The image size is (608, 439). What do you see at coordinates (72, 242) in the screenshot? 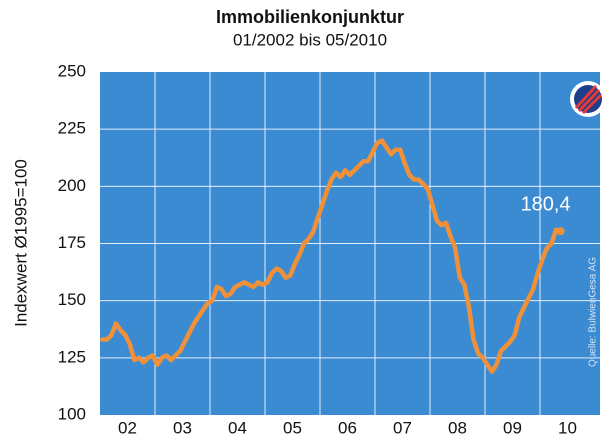
I see `y-tick-label: 175` at bounding box center [72, 242].